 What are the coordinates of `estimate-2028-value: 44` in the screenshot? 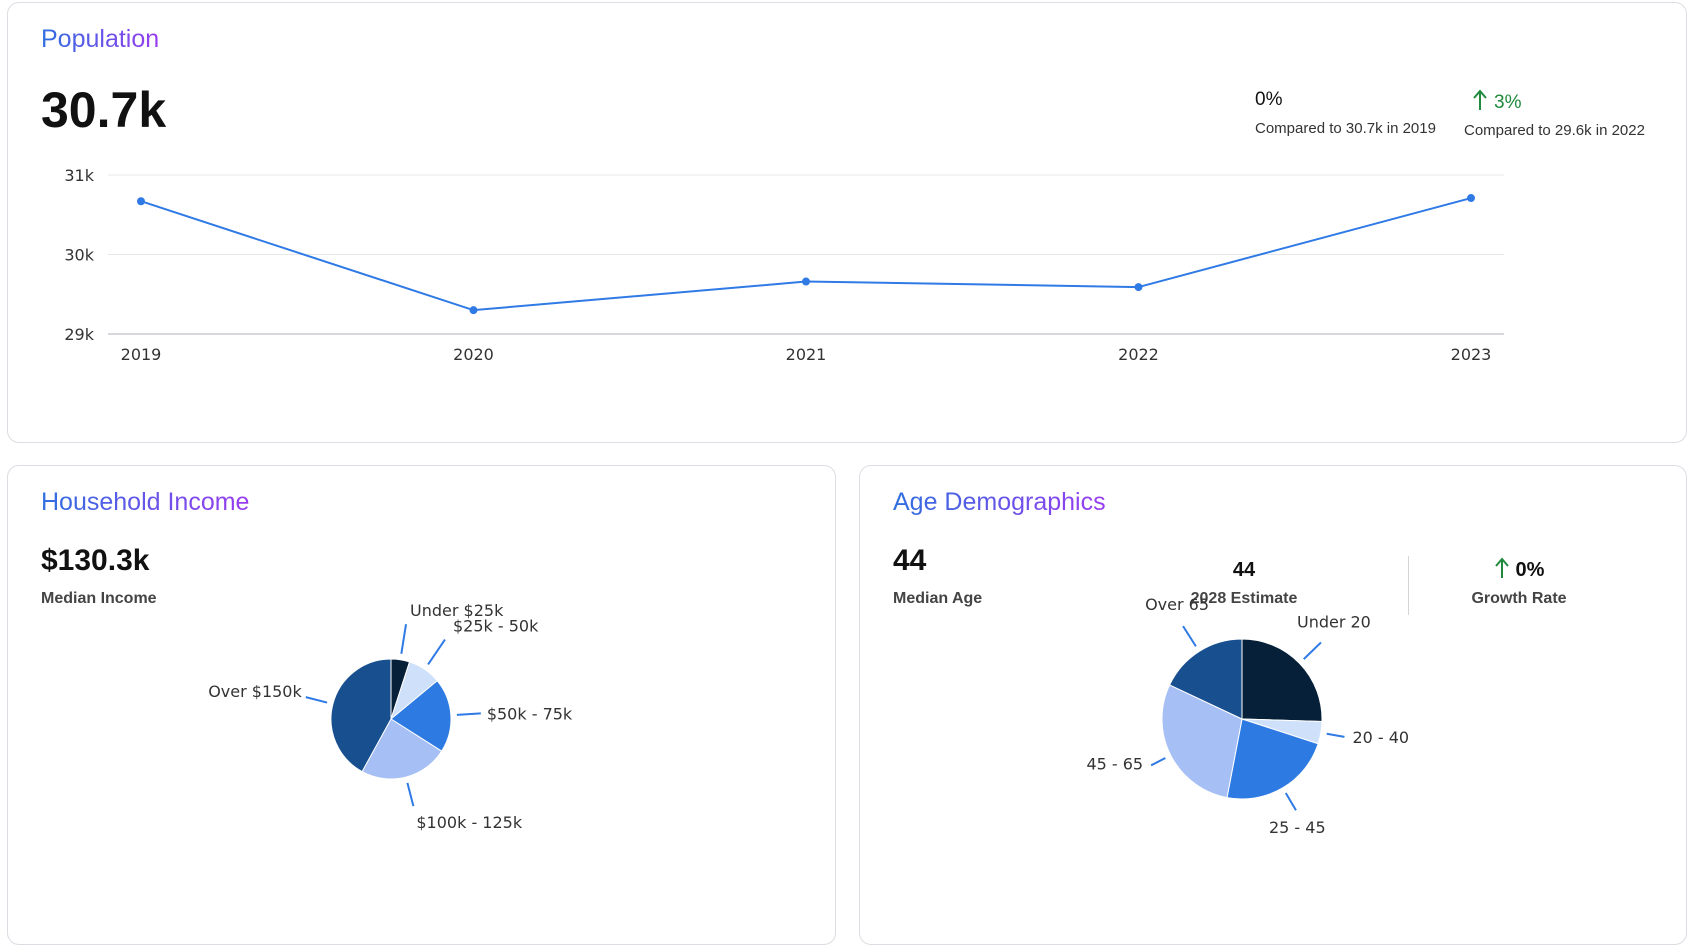 It's located at (1244, 570).